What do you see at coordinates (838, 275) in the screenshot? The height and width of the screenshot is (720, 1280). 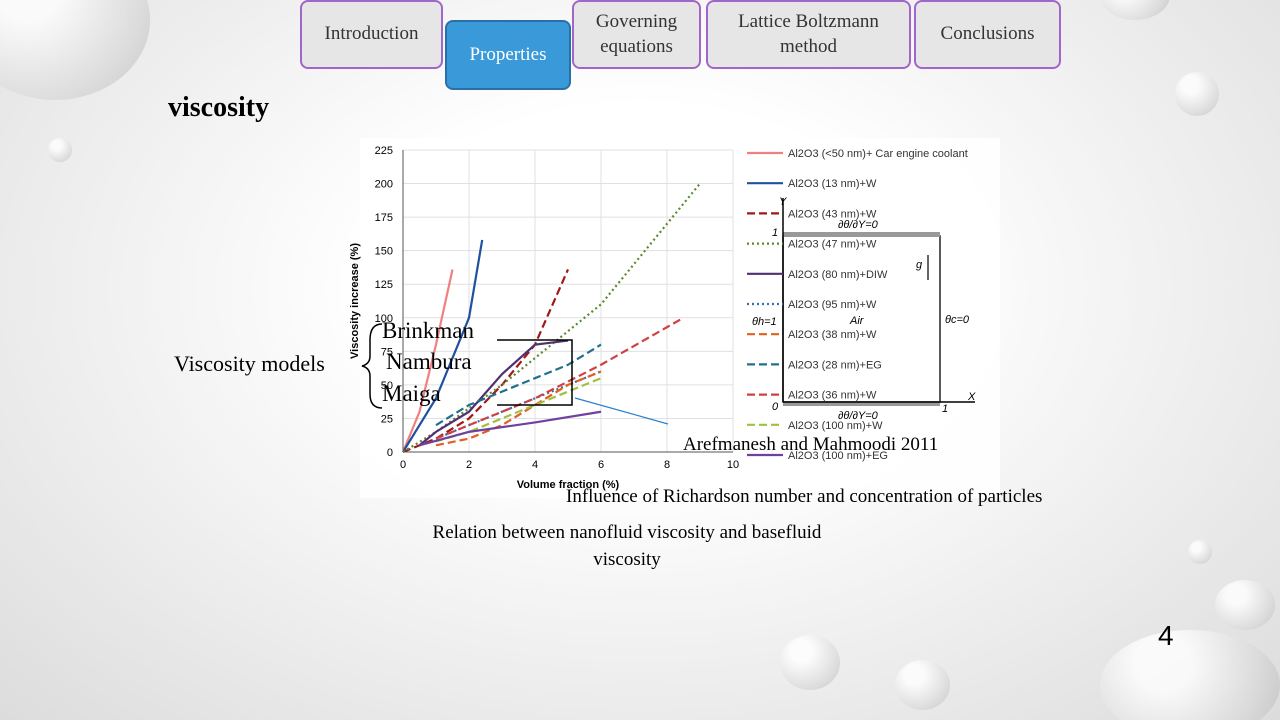 I see `legend-label: Al2O3 (80 nm)+DIW` at bounding box center [838, 275].